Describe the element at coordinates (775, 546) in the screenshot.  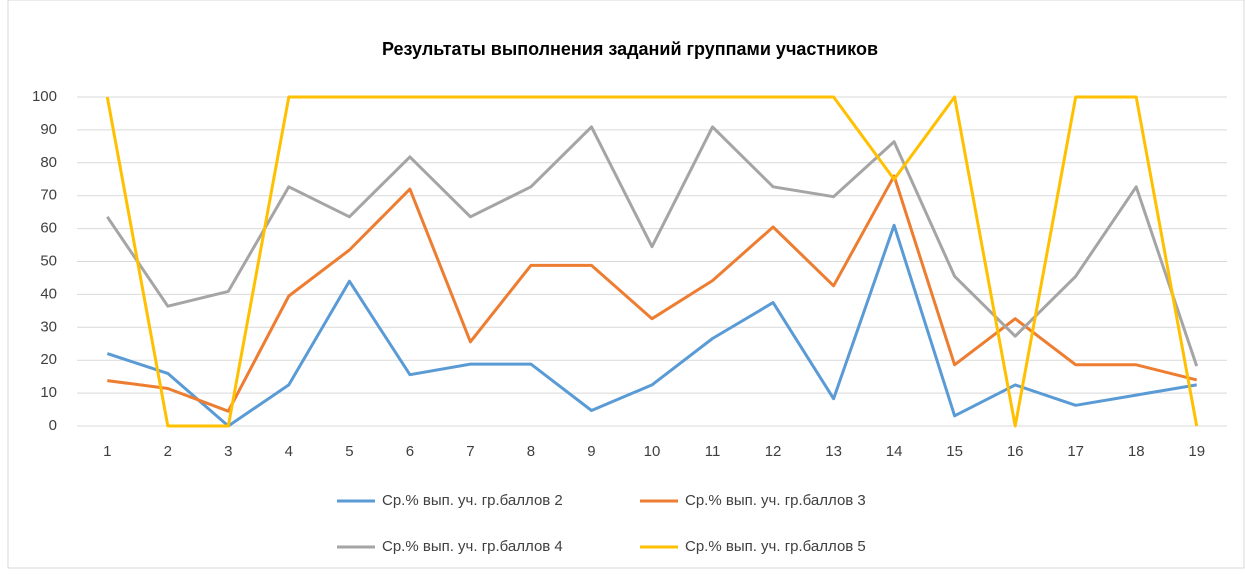
I see `legend-label: Ср.% вып. уч. гр.баллов 5` at that location.